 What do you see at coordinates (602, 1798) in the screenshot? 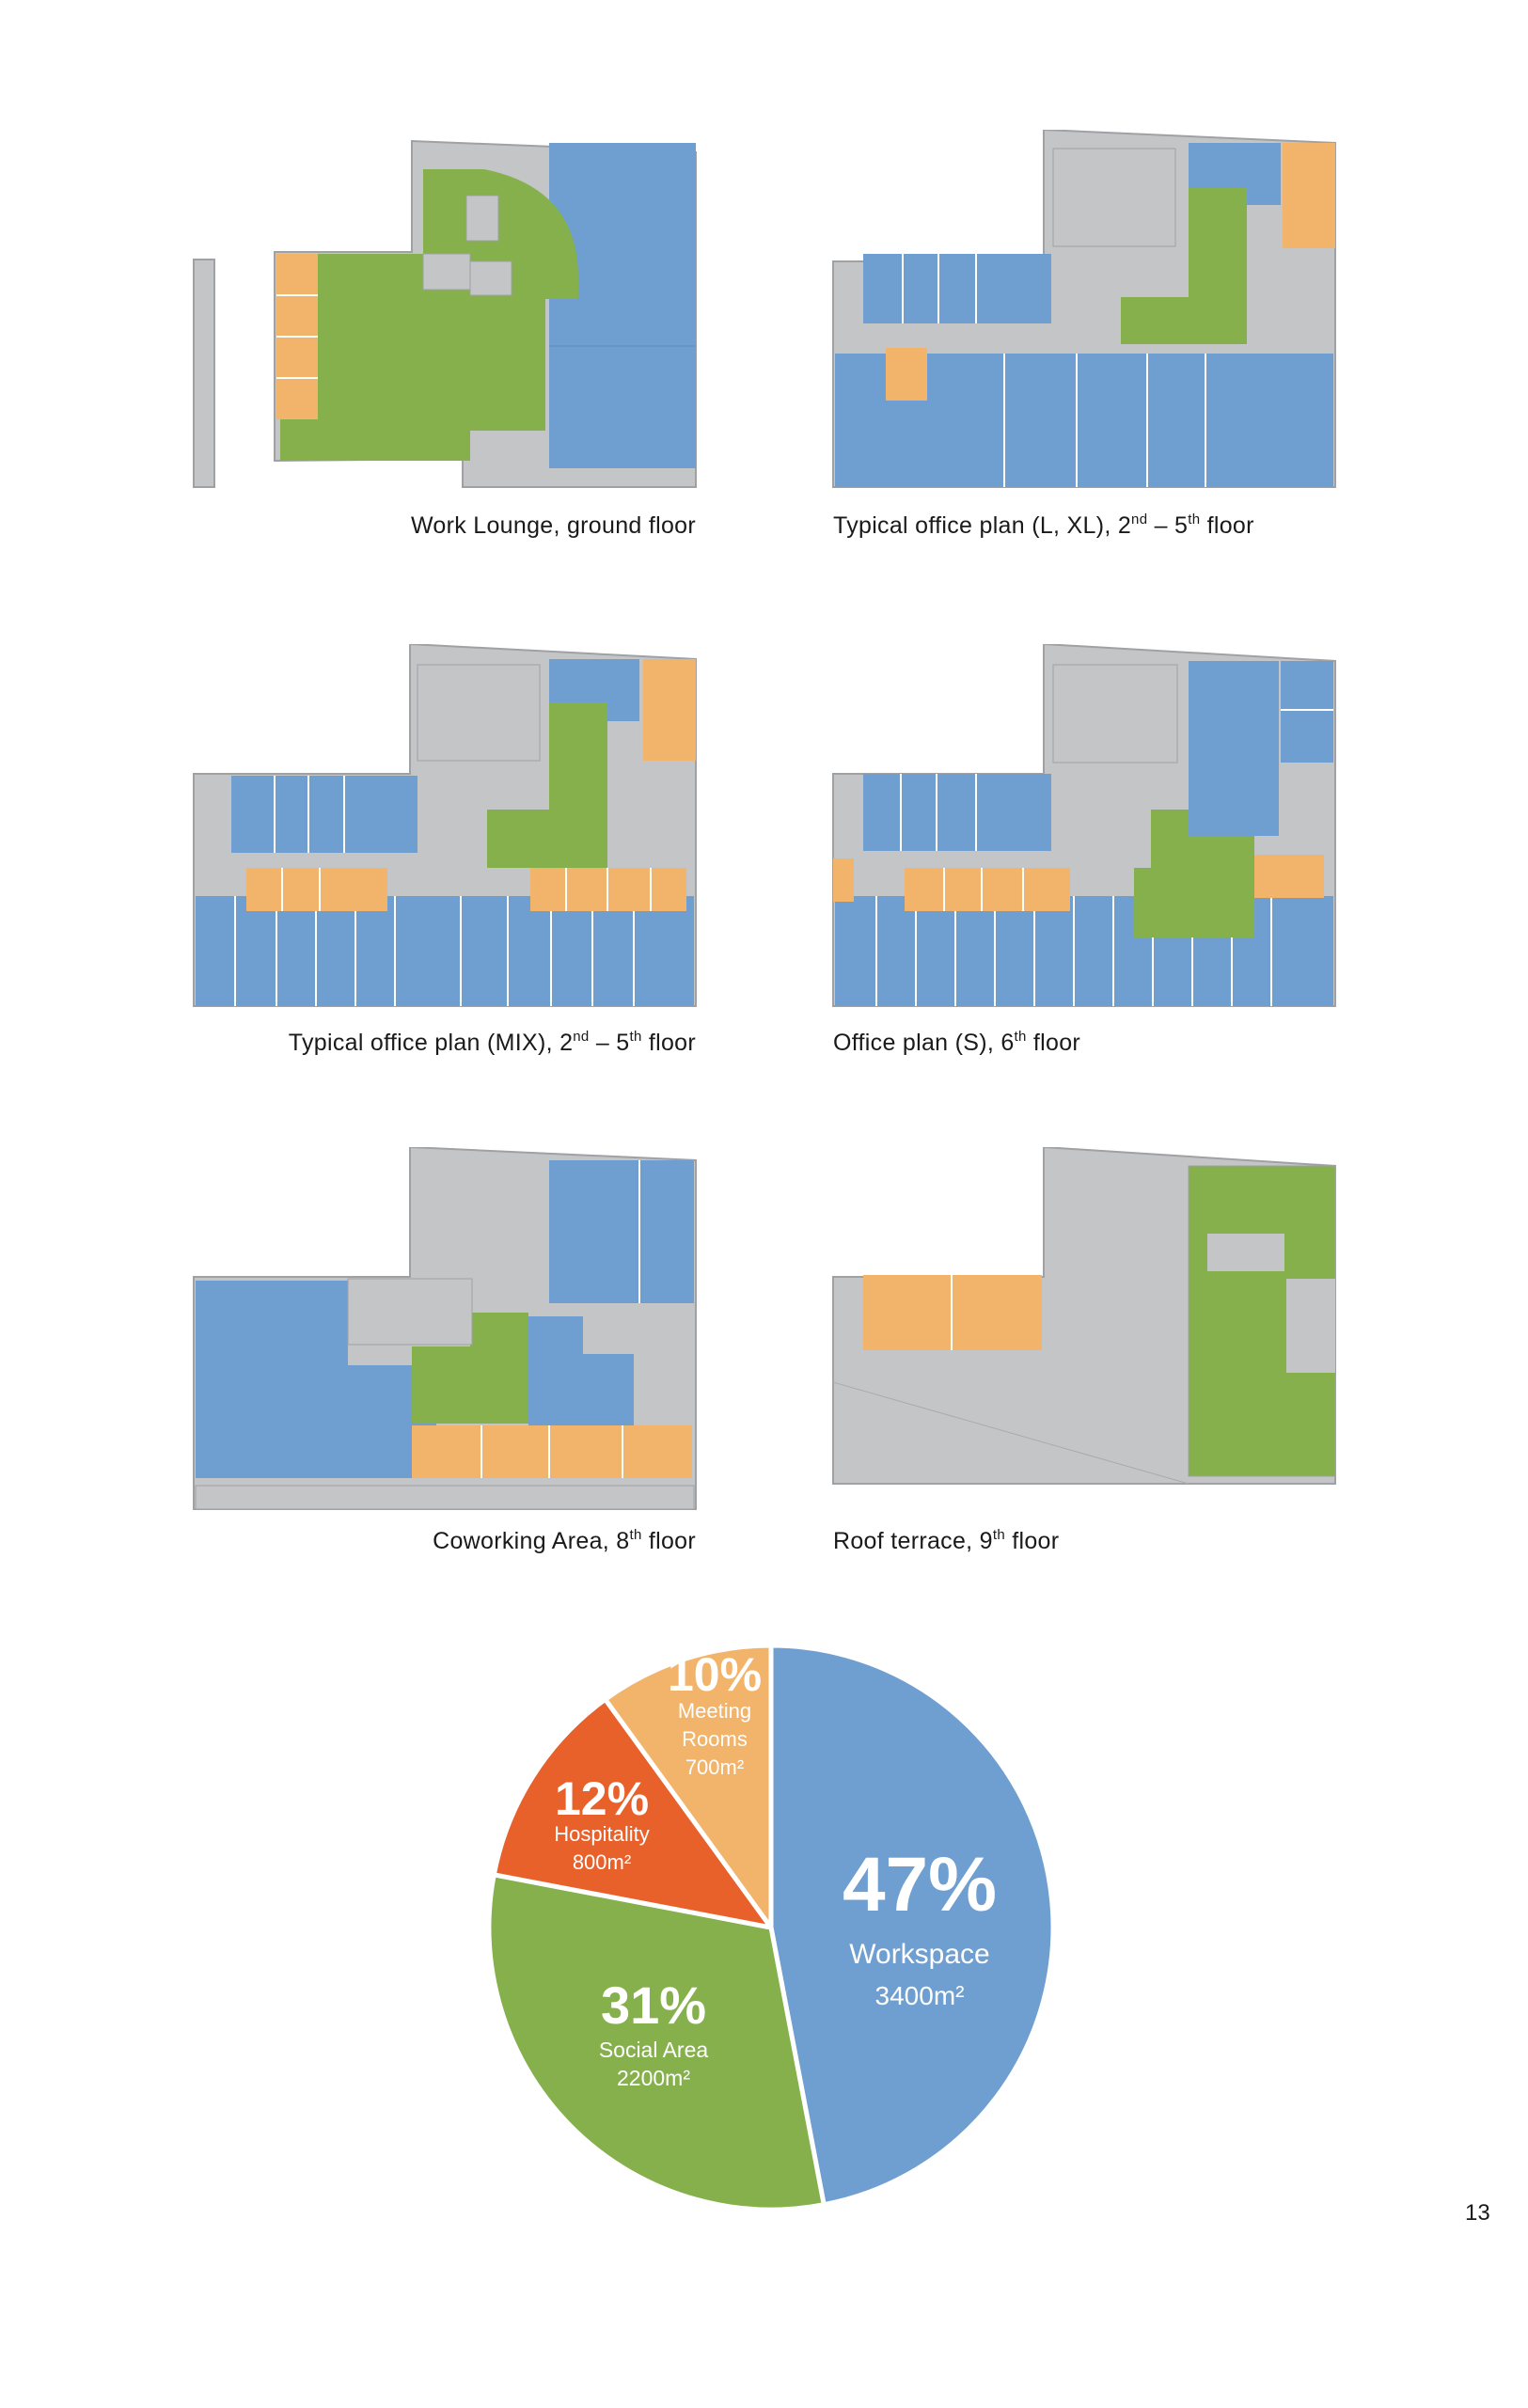
I see `hospitality-percent-label: 12%` at bounding box center [602, 1798].